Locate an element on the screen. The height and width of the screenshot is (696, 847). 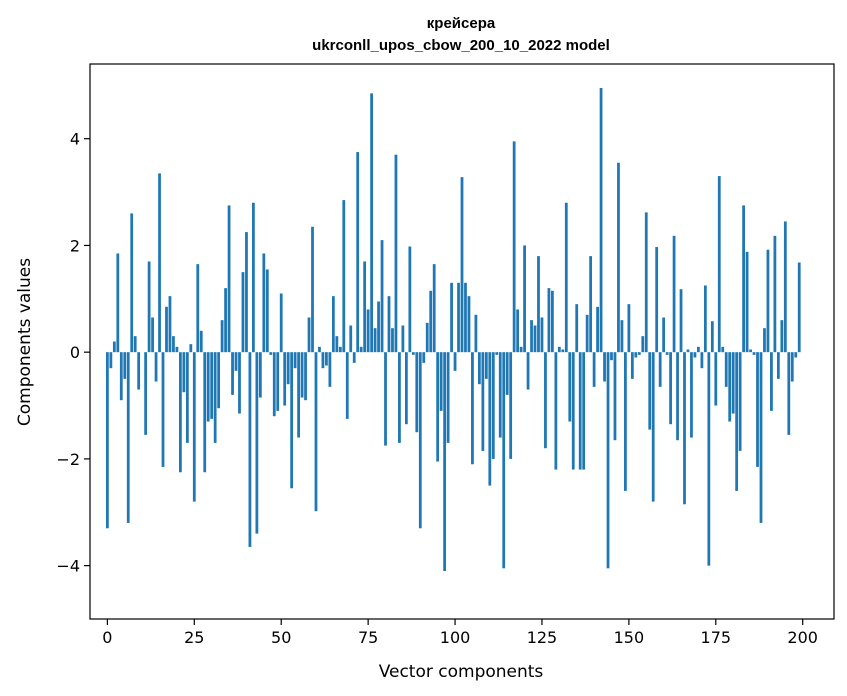
x-tick-label: 0 is located at coordinates (107, 637).